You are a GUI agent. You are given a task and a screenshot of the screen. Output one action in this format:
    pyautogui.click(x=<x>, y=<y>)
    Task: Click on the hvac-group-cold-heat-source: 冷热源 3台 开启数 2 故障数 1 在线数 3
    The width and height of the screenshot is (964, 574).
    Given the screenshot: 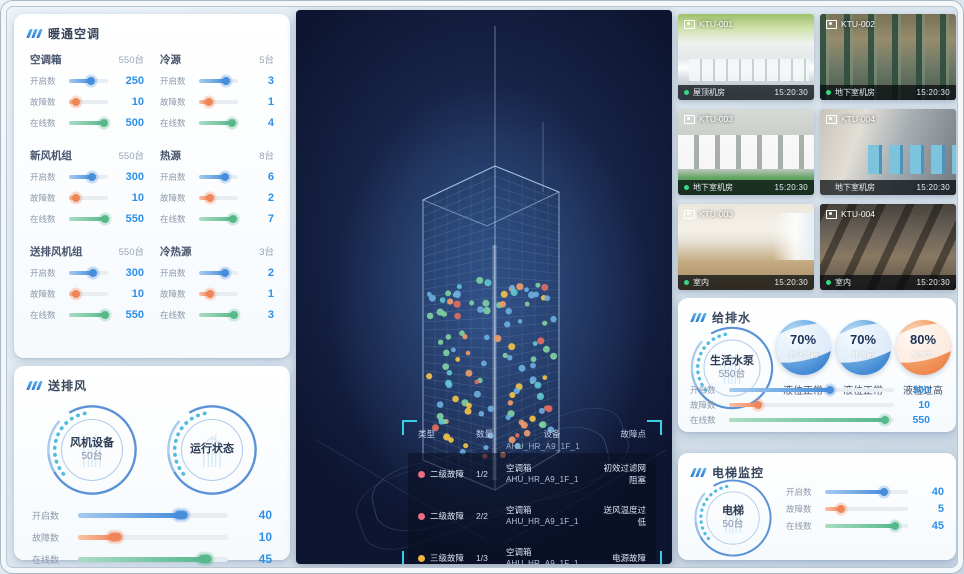 What is the action you would take?
    pyautogui.click(x=217, y=284)
    